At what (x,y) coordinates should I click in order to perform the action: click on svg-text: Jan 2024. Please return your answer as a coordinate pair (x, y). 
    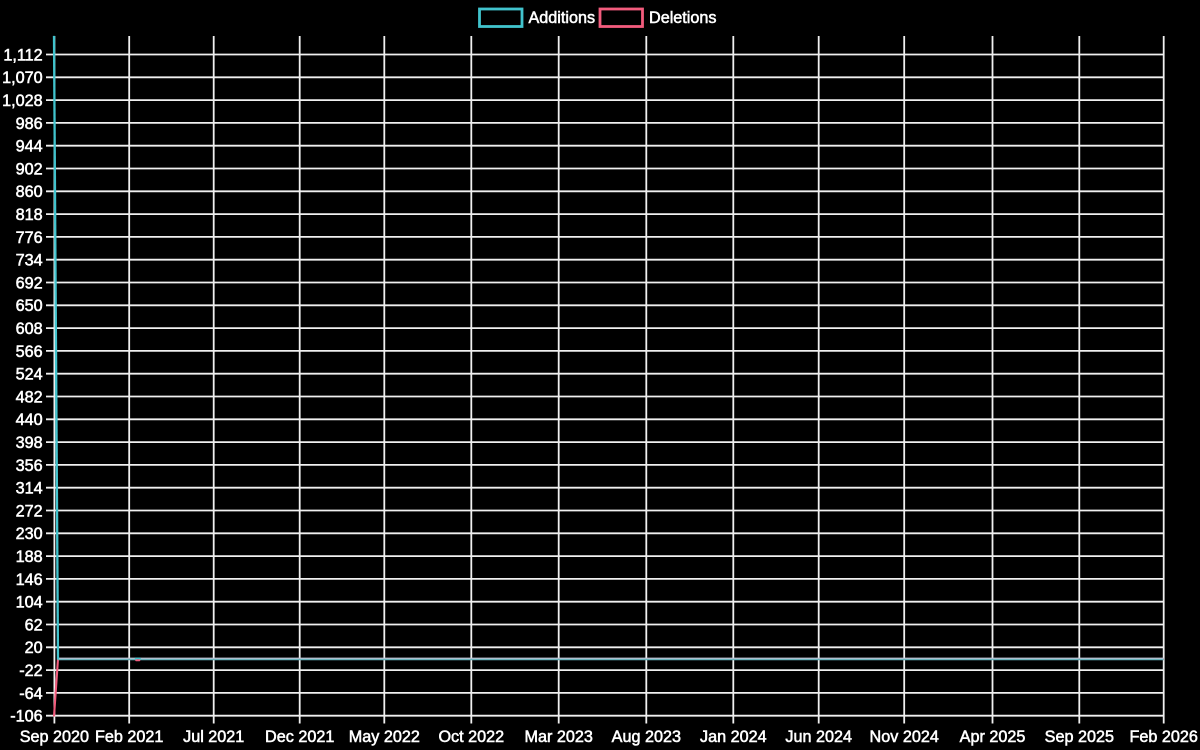
    Looking at the image, I should click on (733, 737).